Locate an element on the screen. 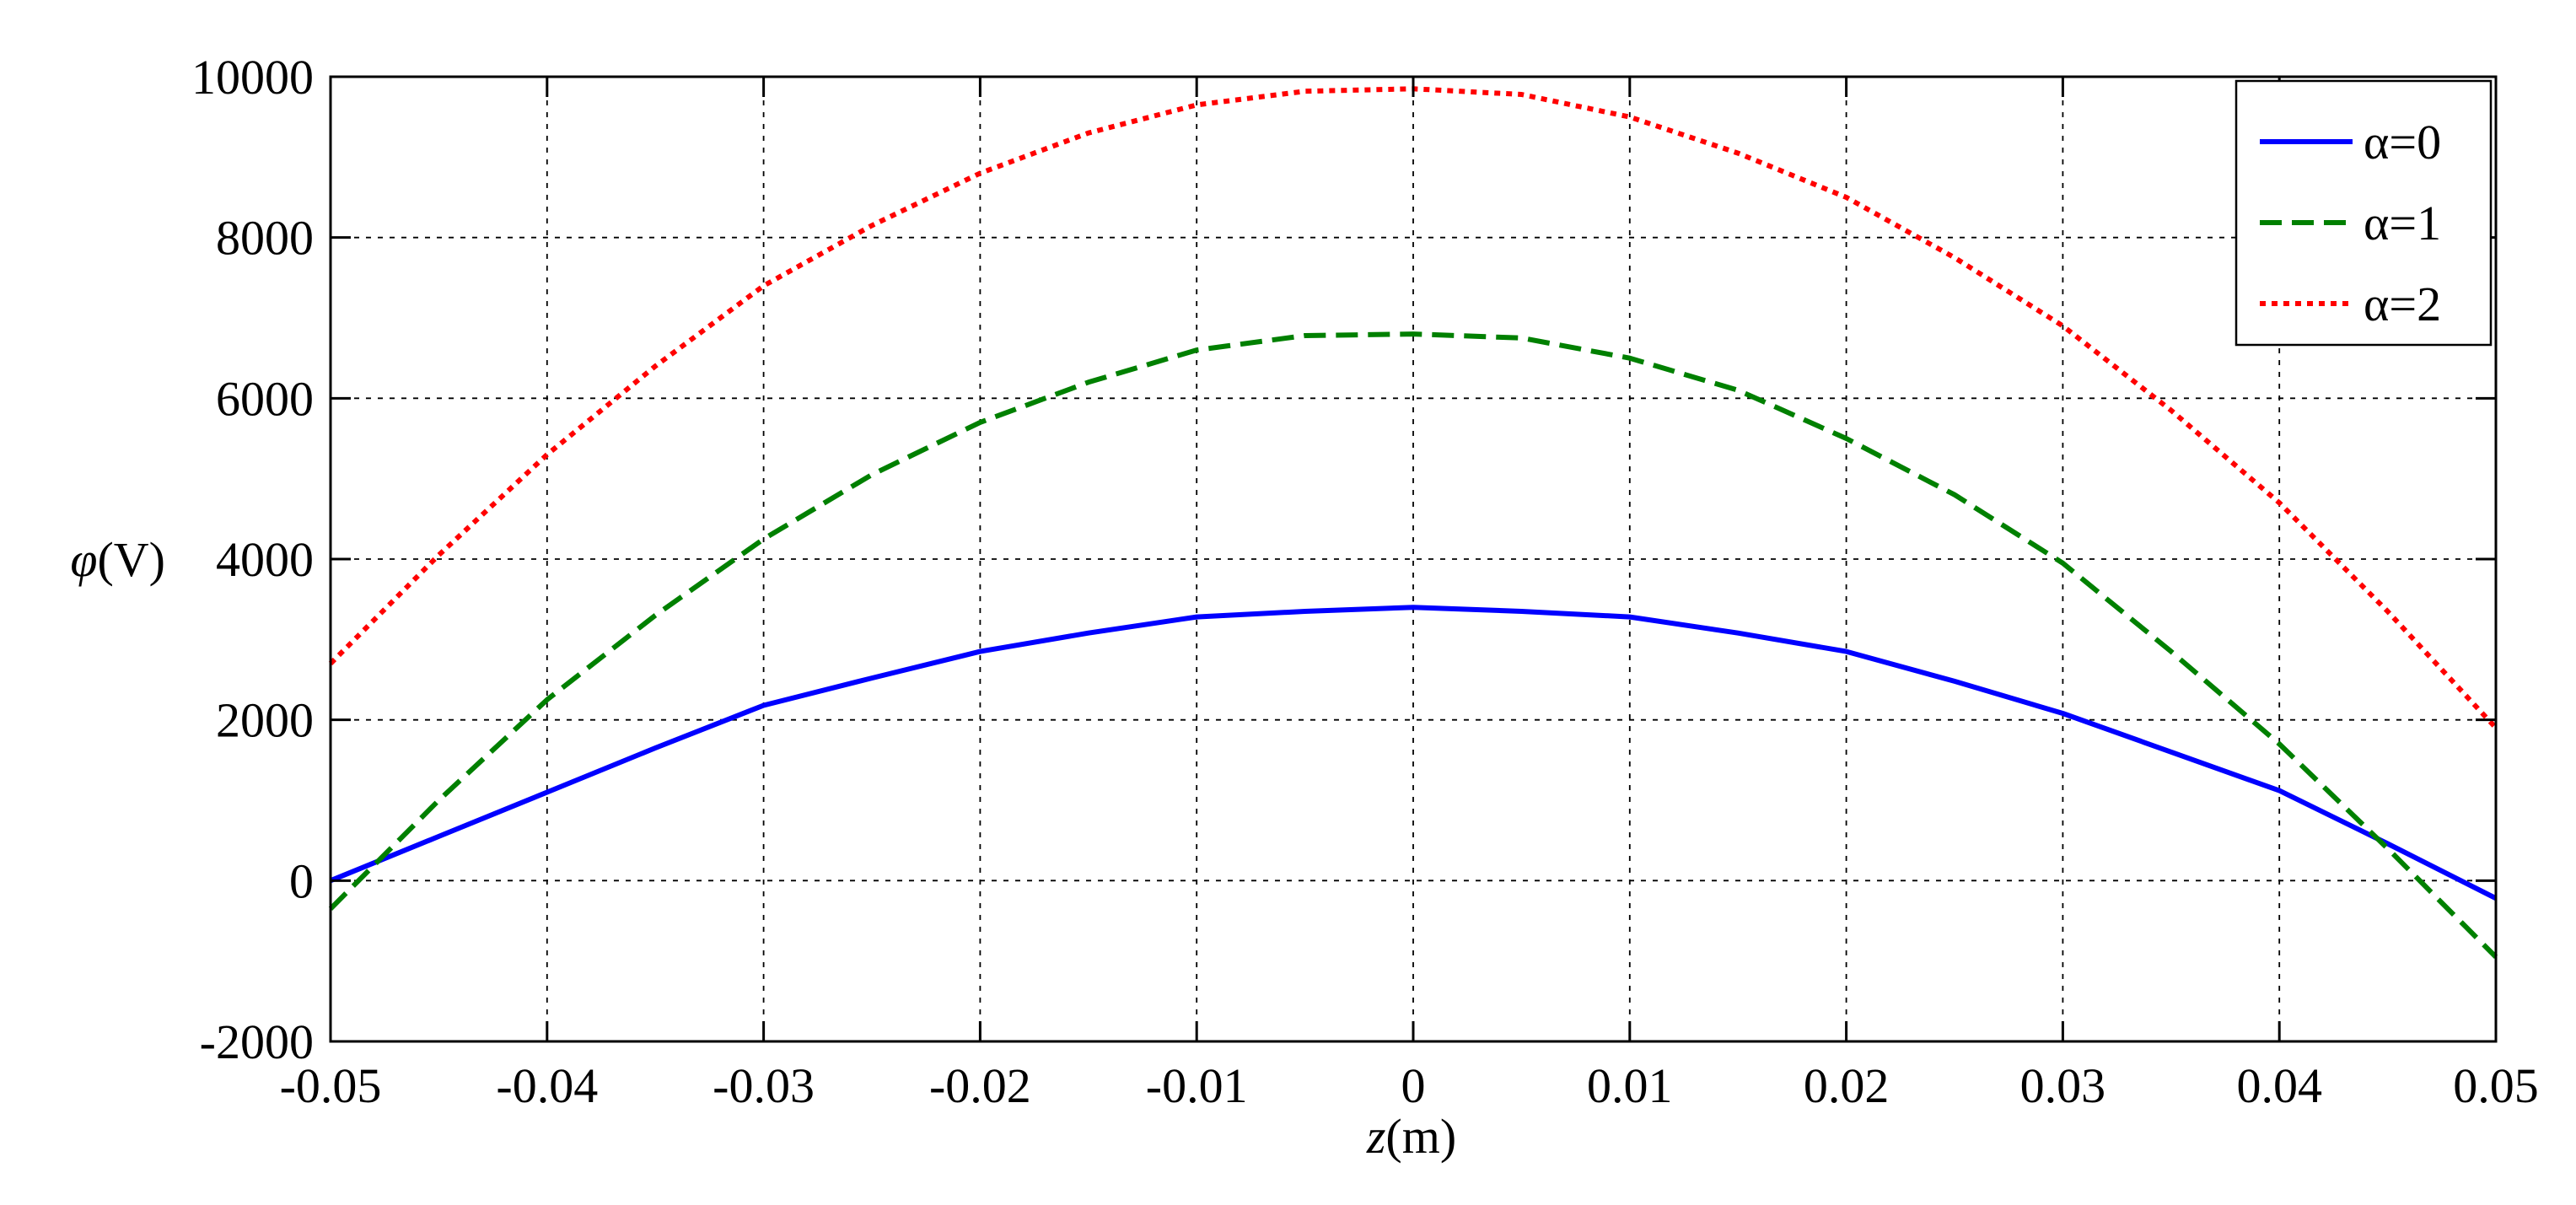 The image size is (2576, 1205). y-tick-label: 0 is located at coordinates (301, 880).